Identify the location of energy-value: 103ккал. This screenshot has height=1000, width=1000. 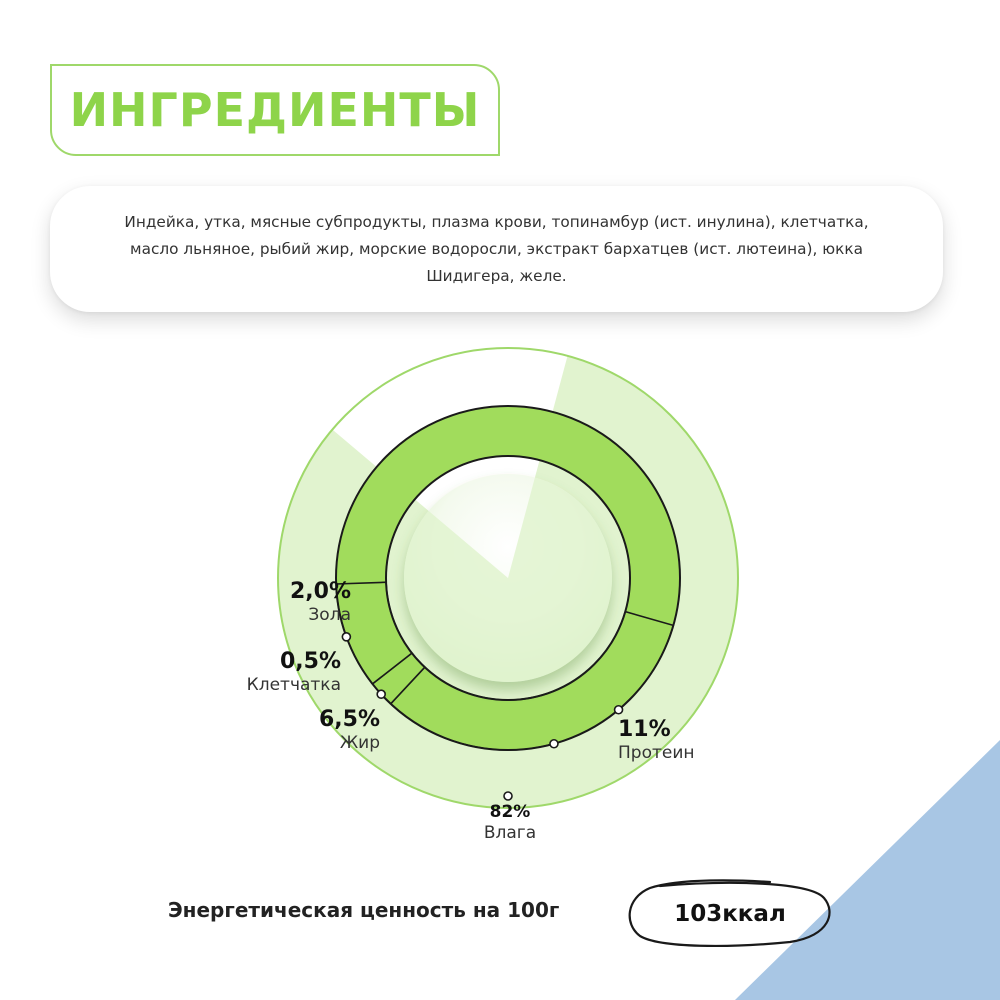
(730, 914).